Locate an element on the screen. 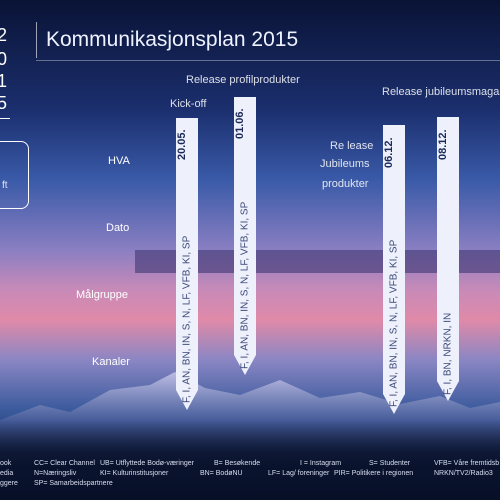 Image resolution: width=500 pixels, height=500 pixels. arrow-date: 06.12. is located at coordinates (389, 153).